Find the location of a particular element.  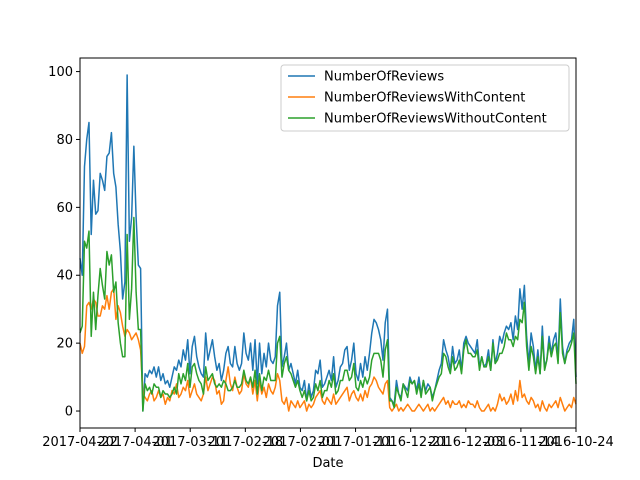

y-tick-label: 0 is located at coordinates (69, 412).